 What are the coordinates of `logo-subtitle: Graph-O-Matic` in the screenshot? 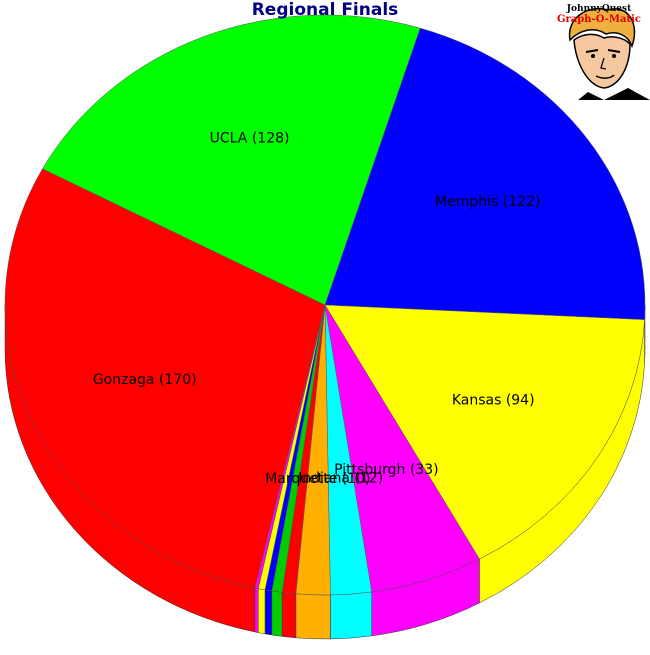 It's located at (599, 19).